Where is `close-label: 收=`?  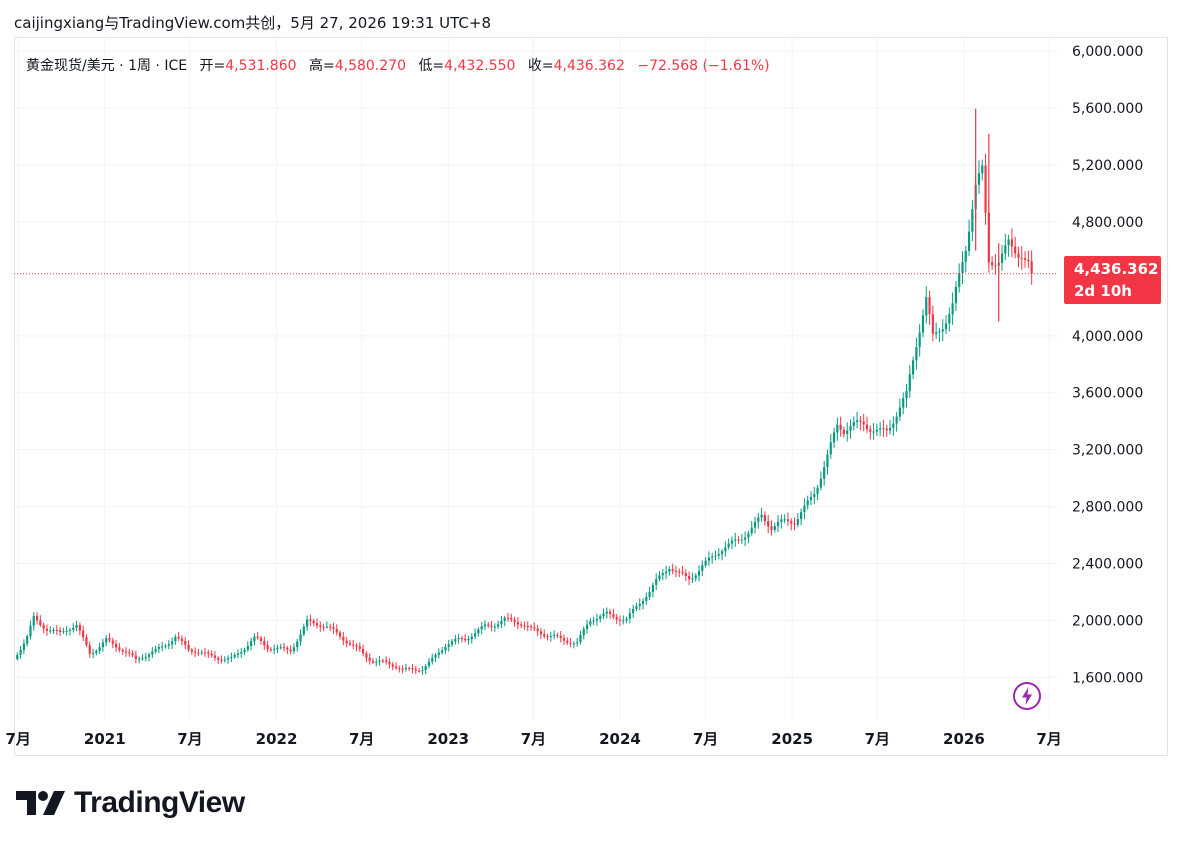
close-label: 收= is located at coordinates (540, 66).